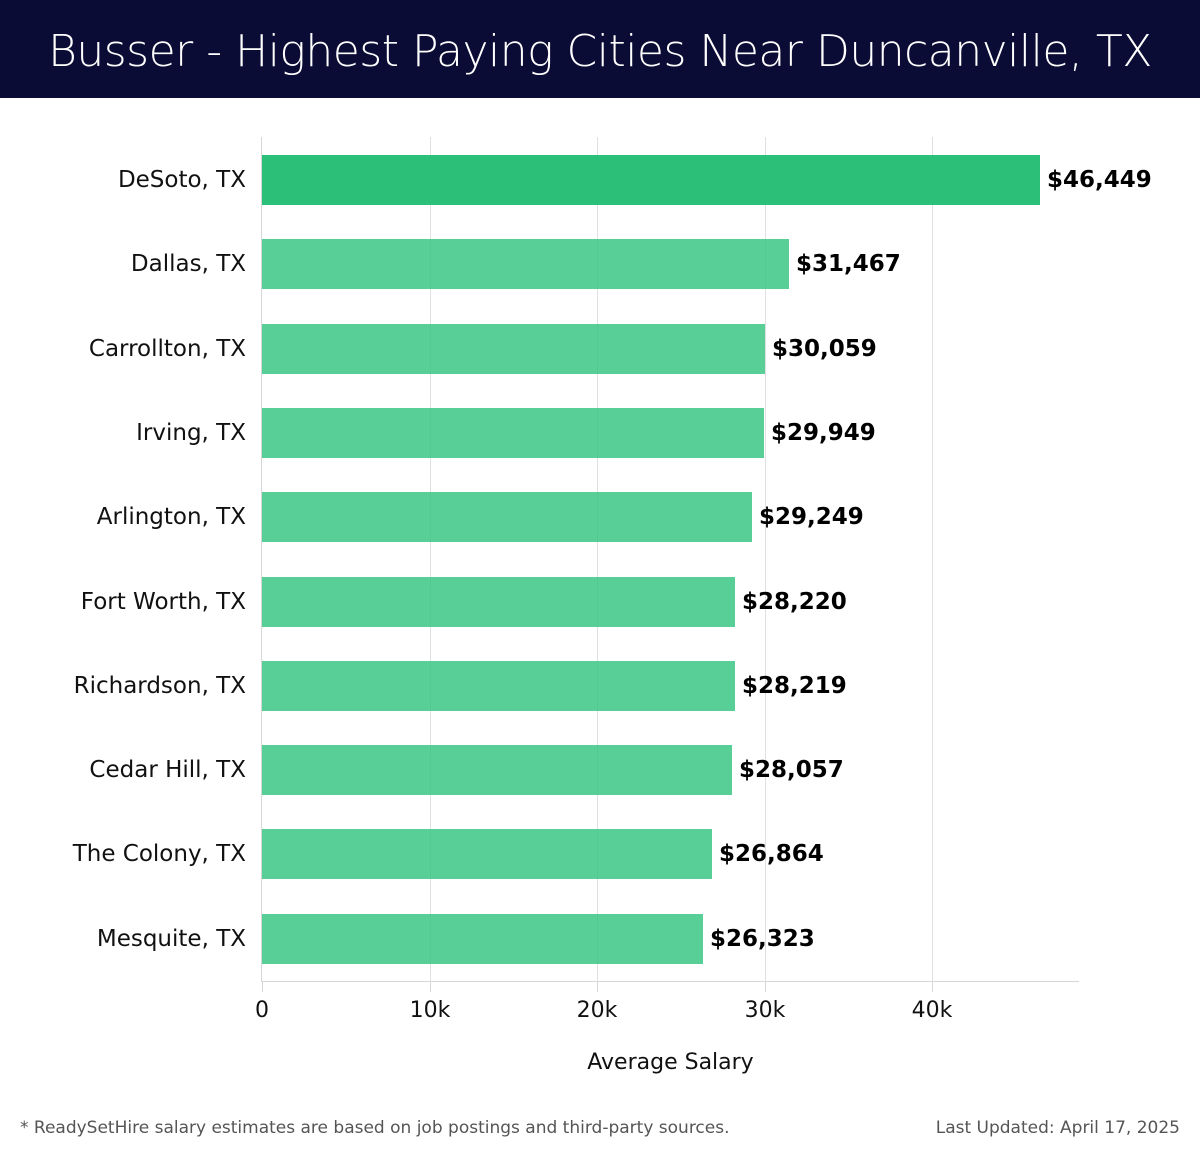 This screenshot has height=1158, width=1200. What do you see at coordinates (932, 1010) in the screenshot?
I see `x-tick-label: 40k` at bounding box center [932, 1010].